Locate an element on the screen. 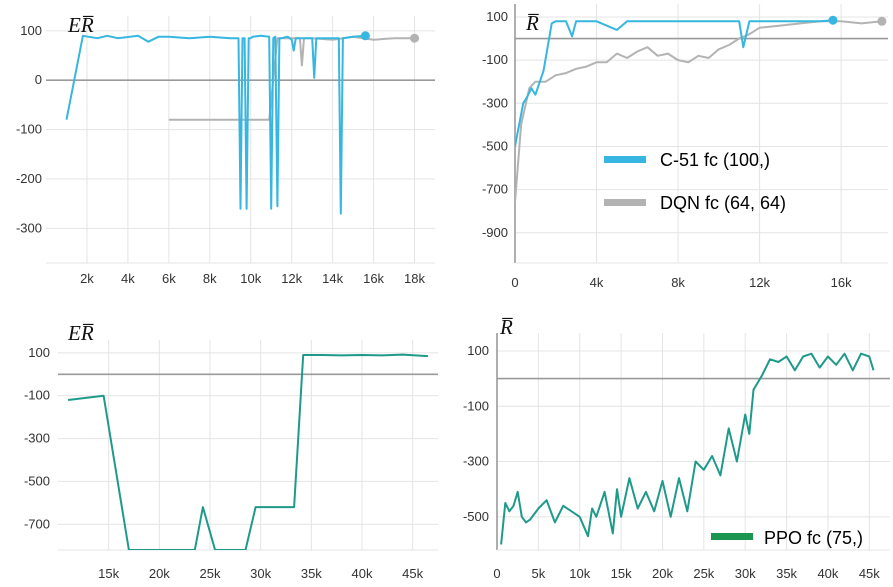  panel-top-left-series-0-end-marker is located at coordinates (415, 38).